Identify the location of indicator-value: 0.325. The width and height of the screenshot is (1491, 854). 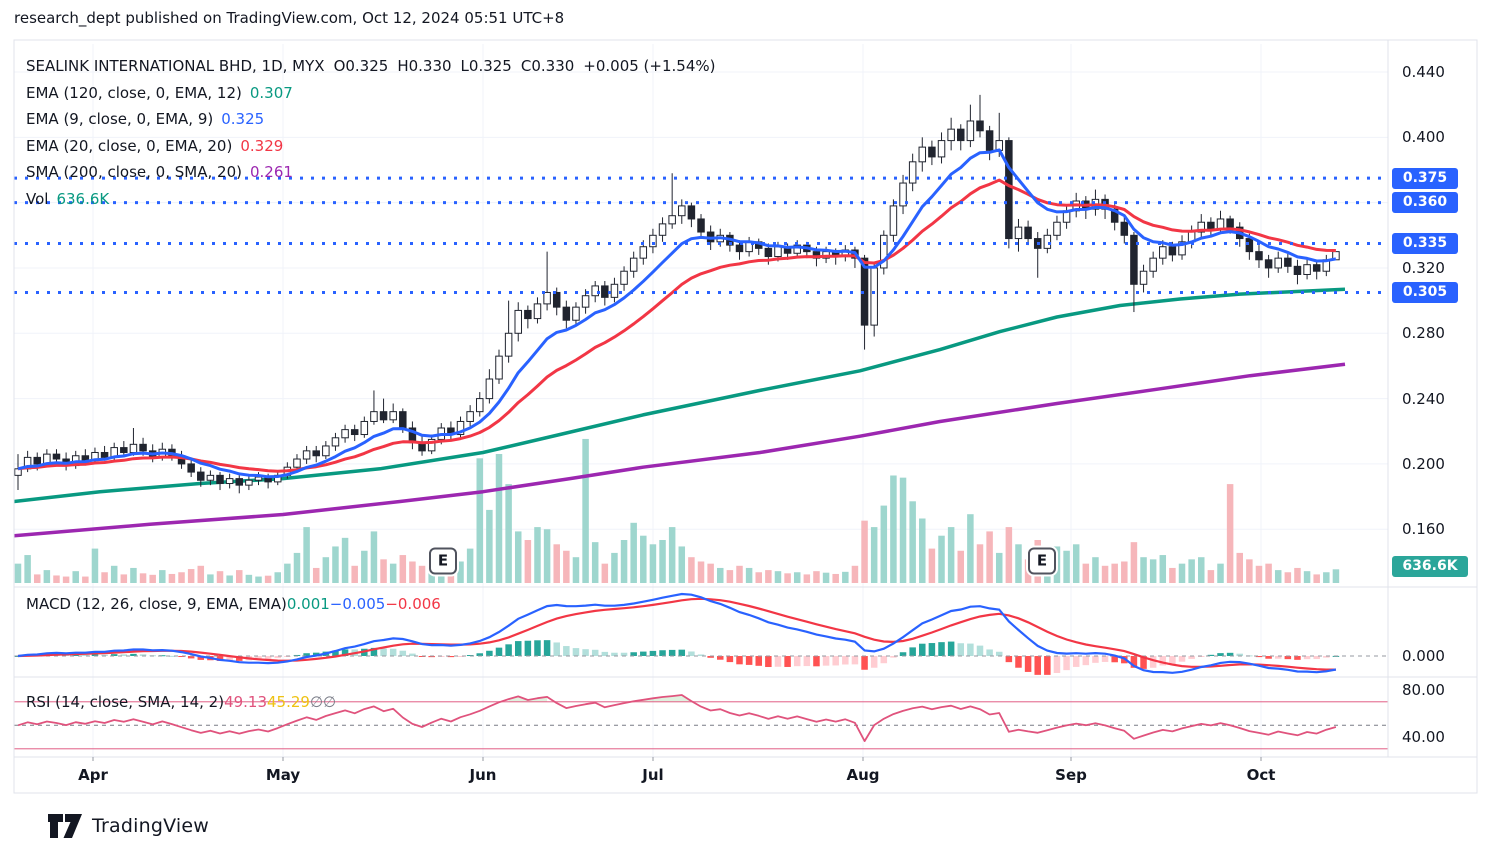
(243, 119).